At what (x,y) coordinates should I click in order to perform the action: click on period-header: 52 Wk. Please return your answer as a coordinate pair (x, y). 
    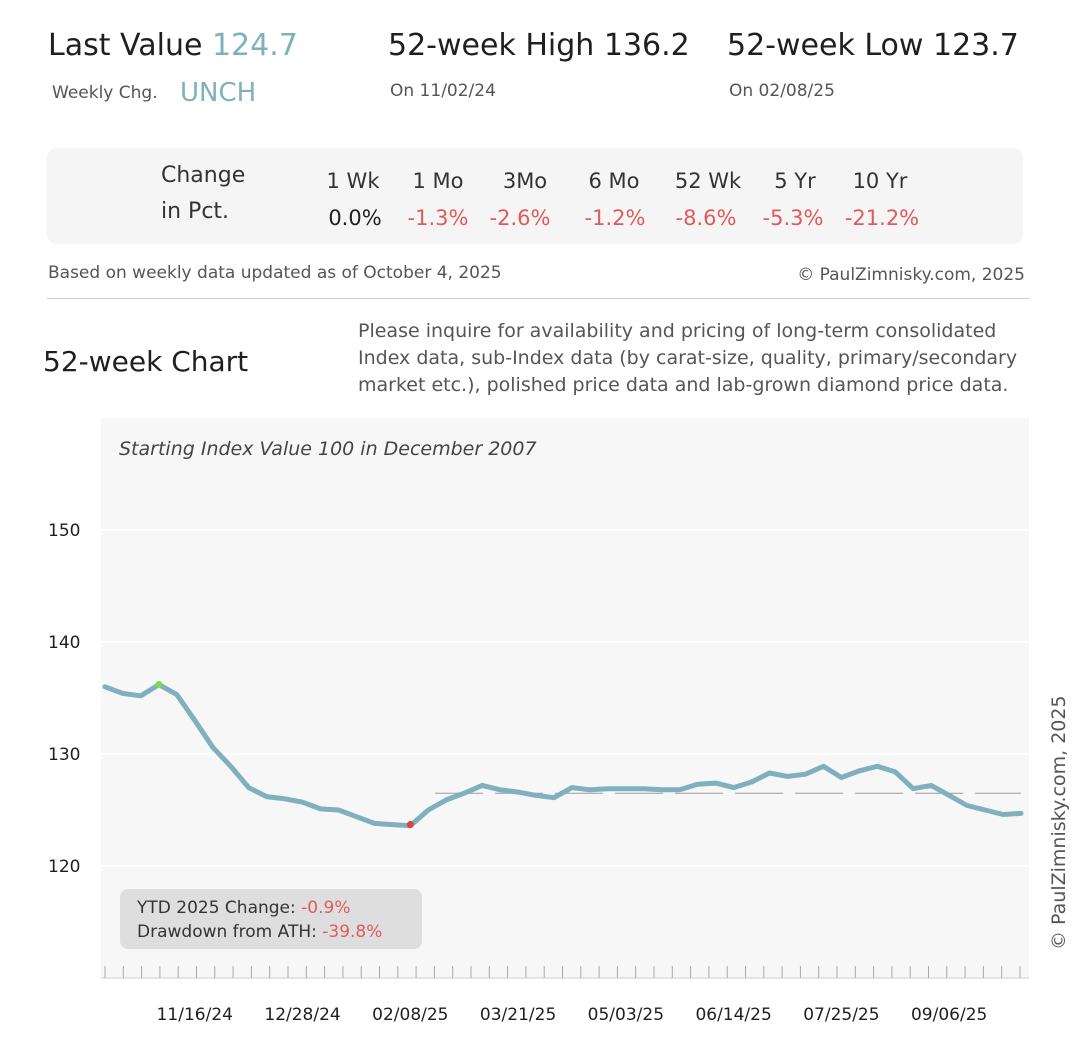
    Looking at the image, I should click on (708, 181).